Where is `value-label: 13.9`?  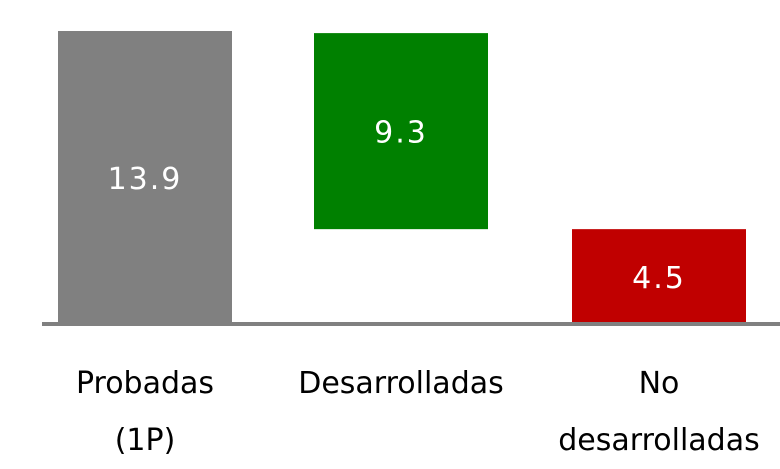 value-label: 13.9 is located at coordinates (145, 179).